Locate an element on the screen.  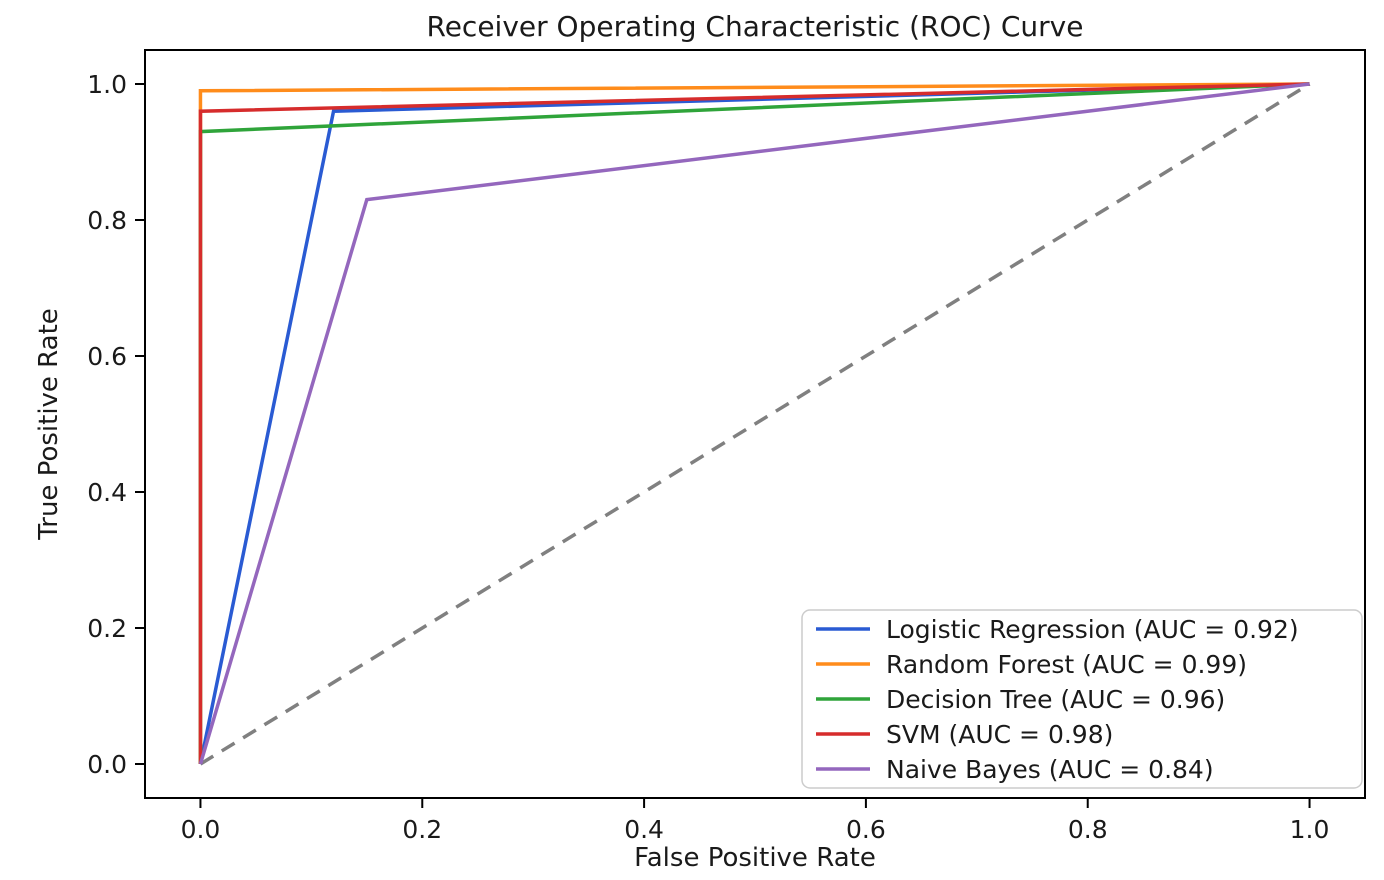
y-tick-label: 0.0 is located at coordinates (107, 764).